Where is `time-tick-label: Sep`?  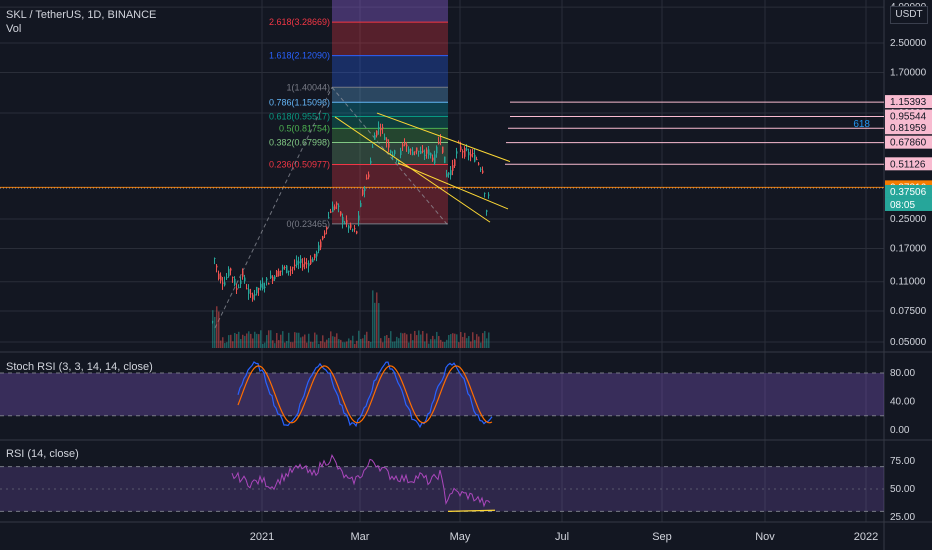 time-tick-label: Sep is located at coordinates (662, 537).